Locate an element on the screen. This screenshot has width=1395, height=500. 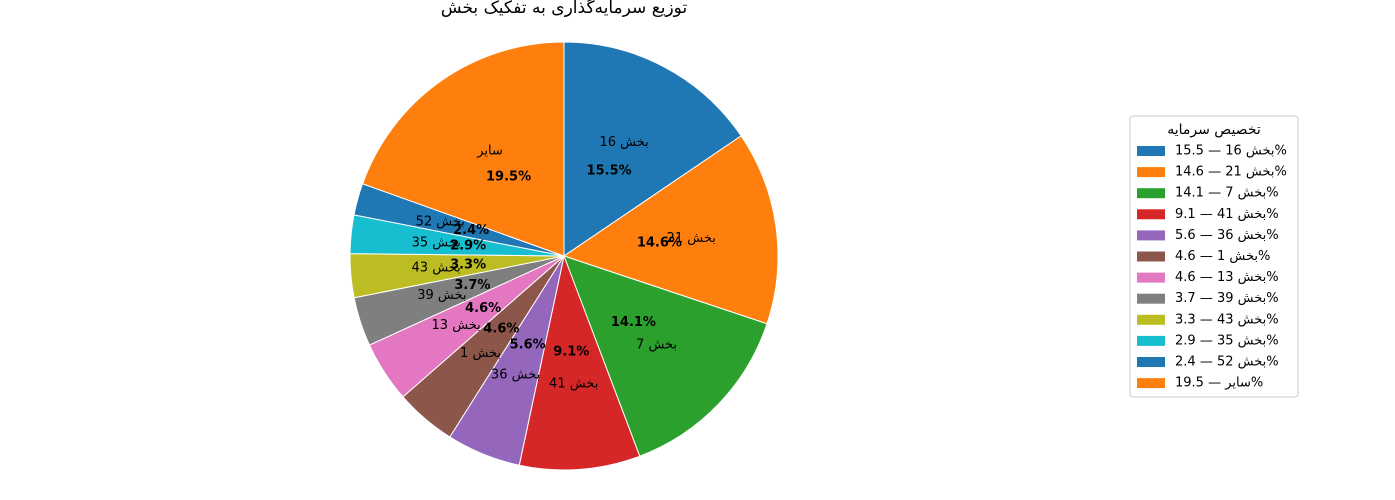
slice-percent-label: 3.3% is located at coordinates (468, 264).